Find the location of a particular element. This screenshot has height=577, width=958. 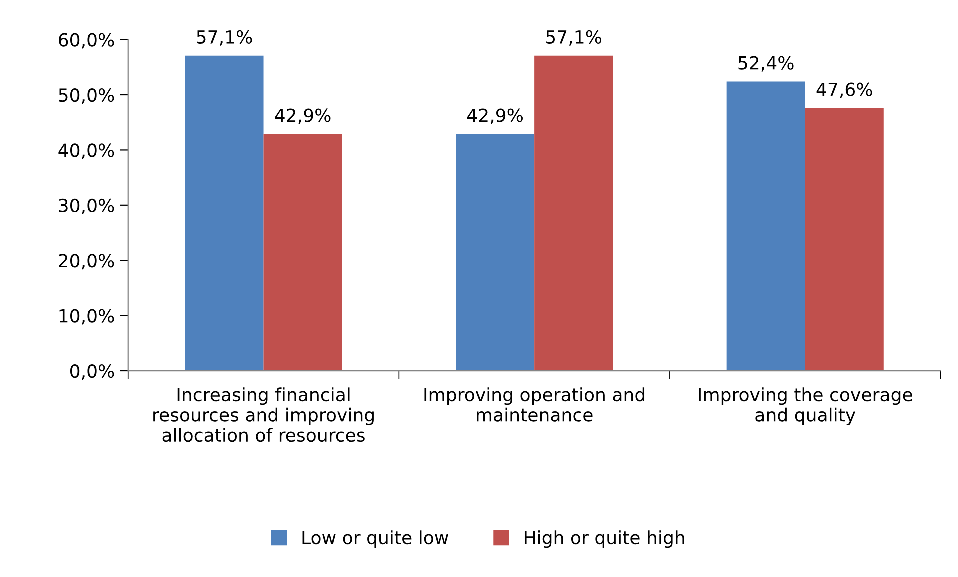

y-tick-label: 50,0% is located at coordinates (86, 96).